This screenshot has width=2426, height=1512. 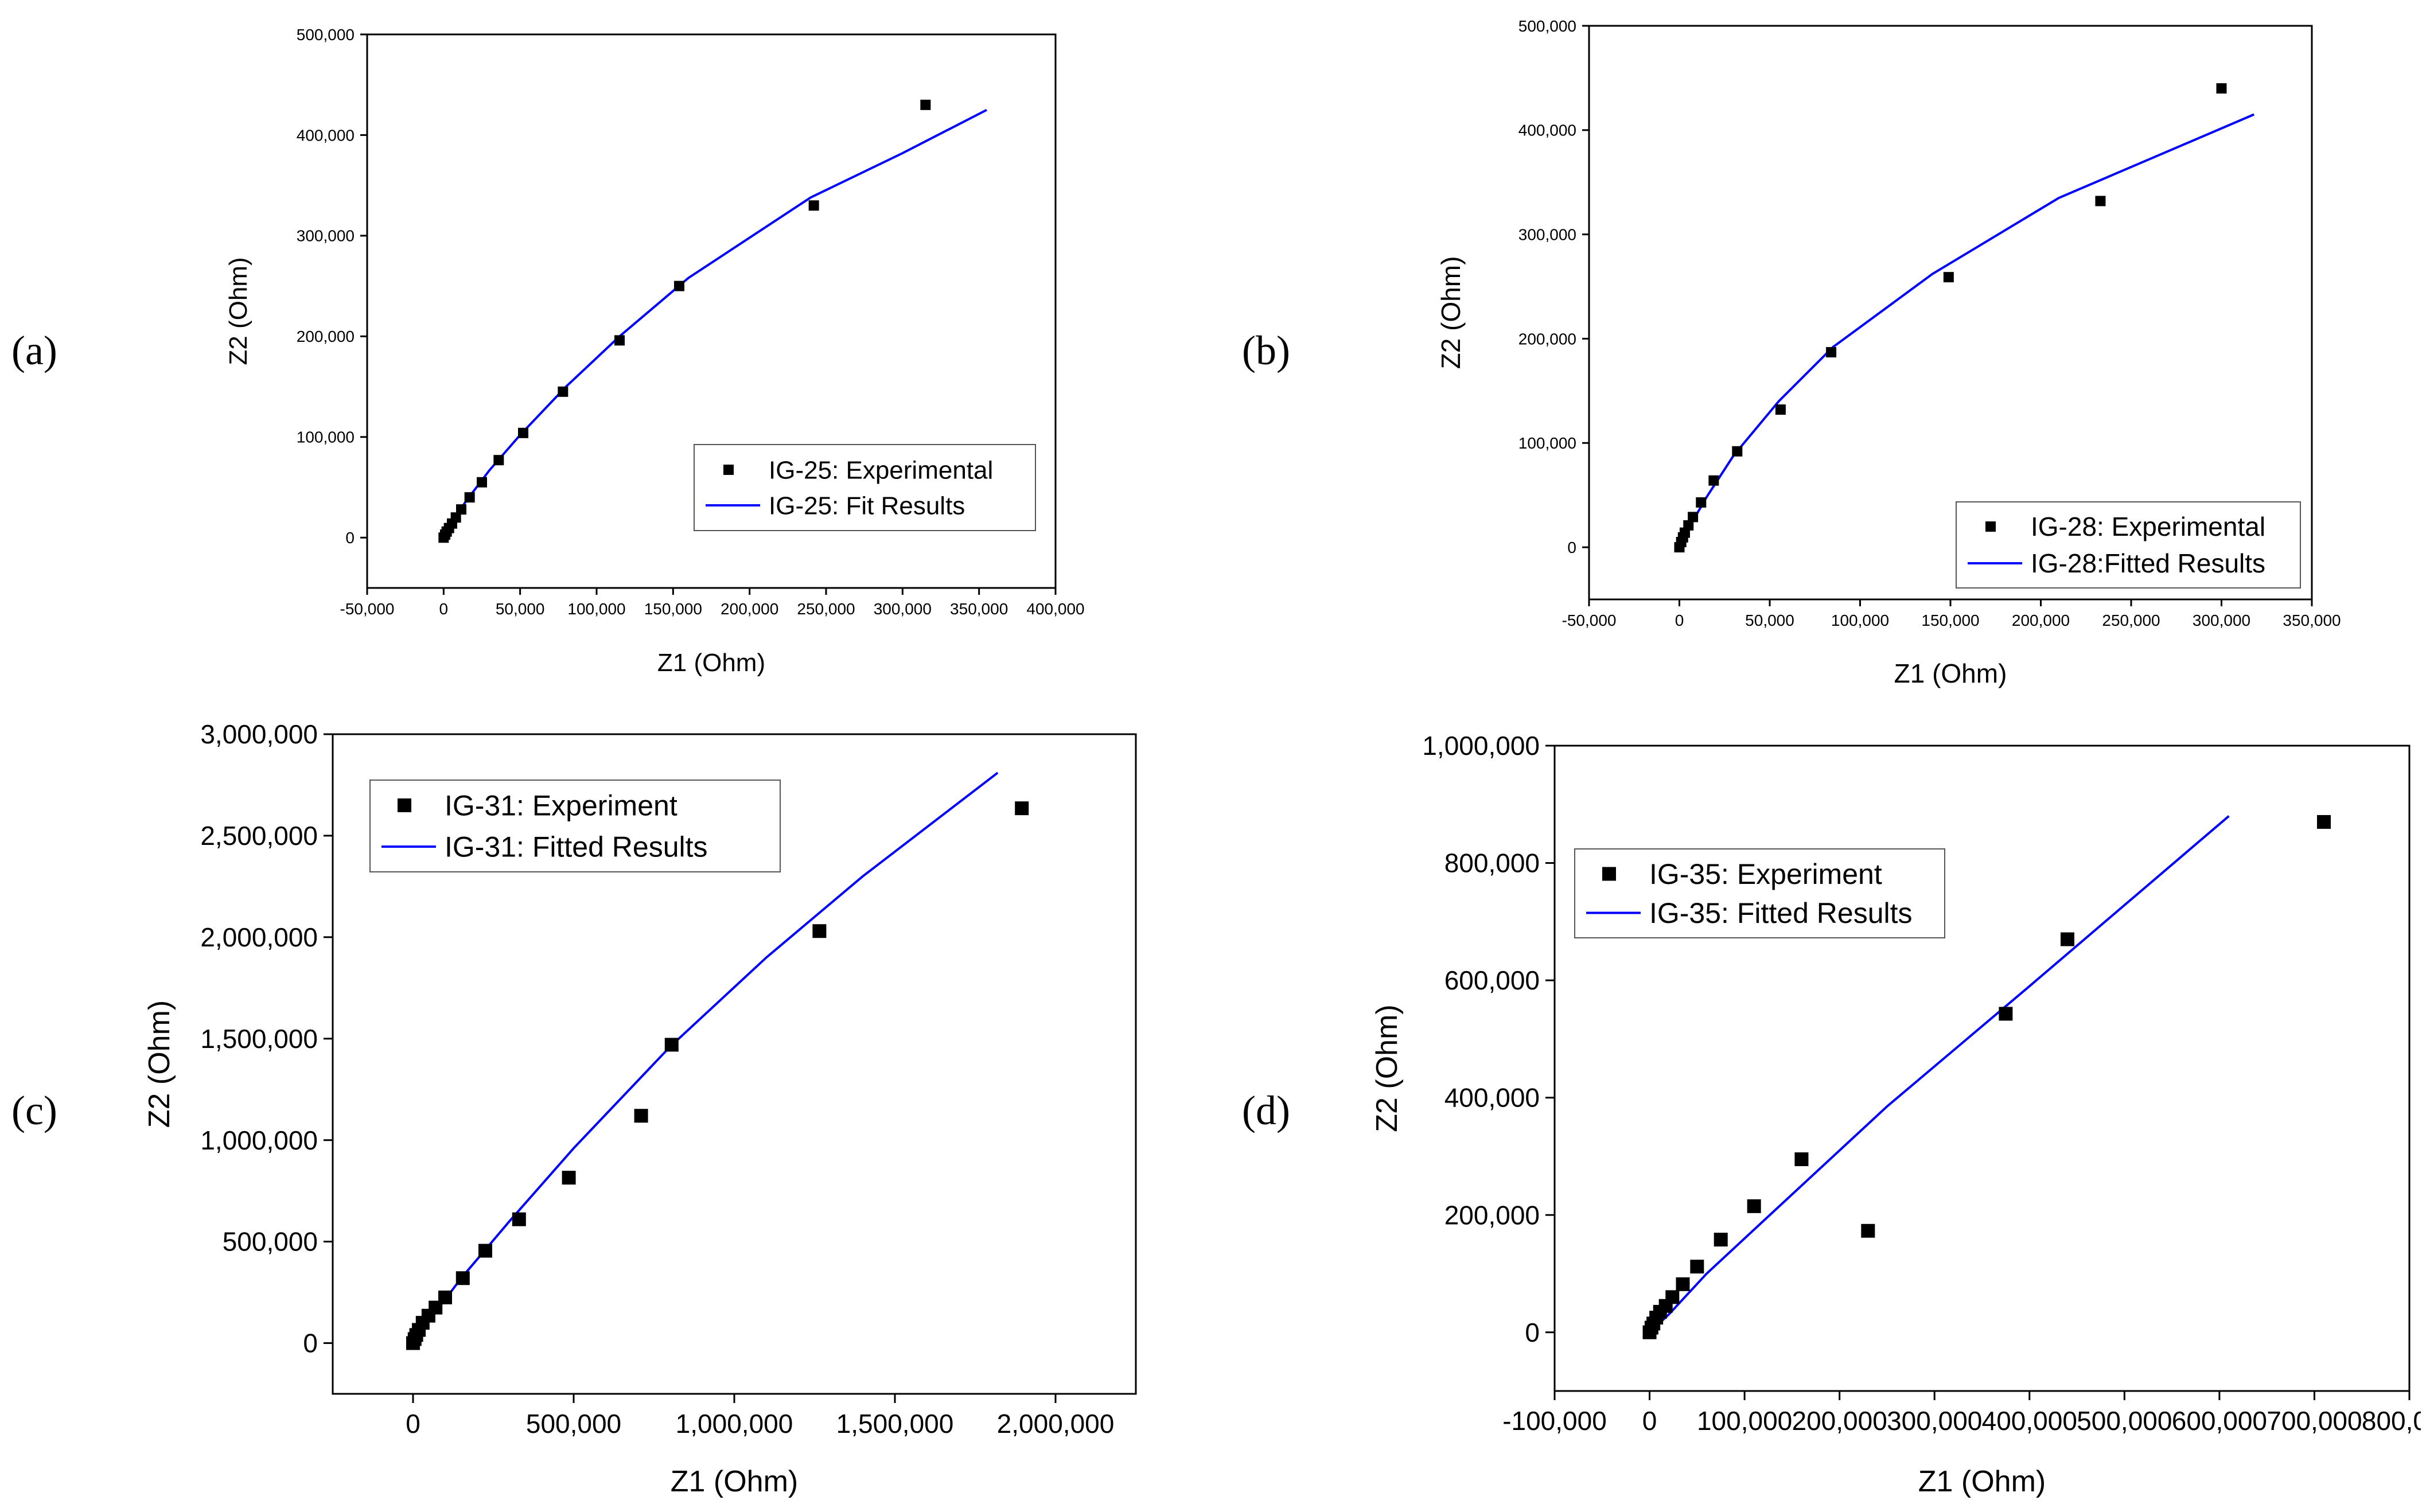 I want to click on y-tick-label-a: 400,000, so click(x=326, y=135).